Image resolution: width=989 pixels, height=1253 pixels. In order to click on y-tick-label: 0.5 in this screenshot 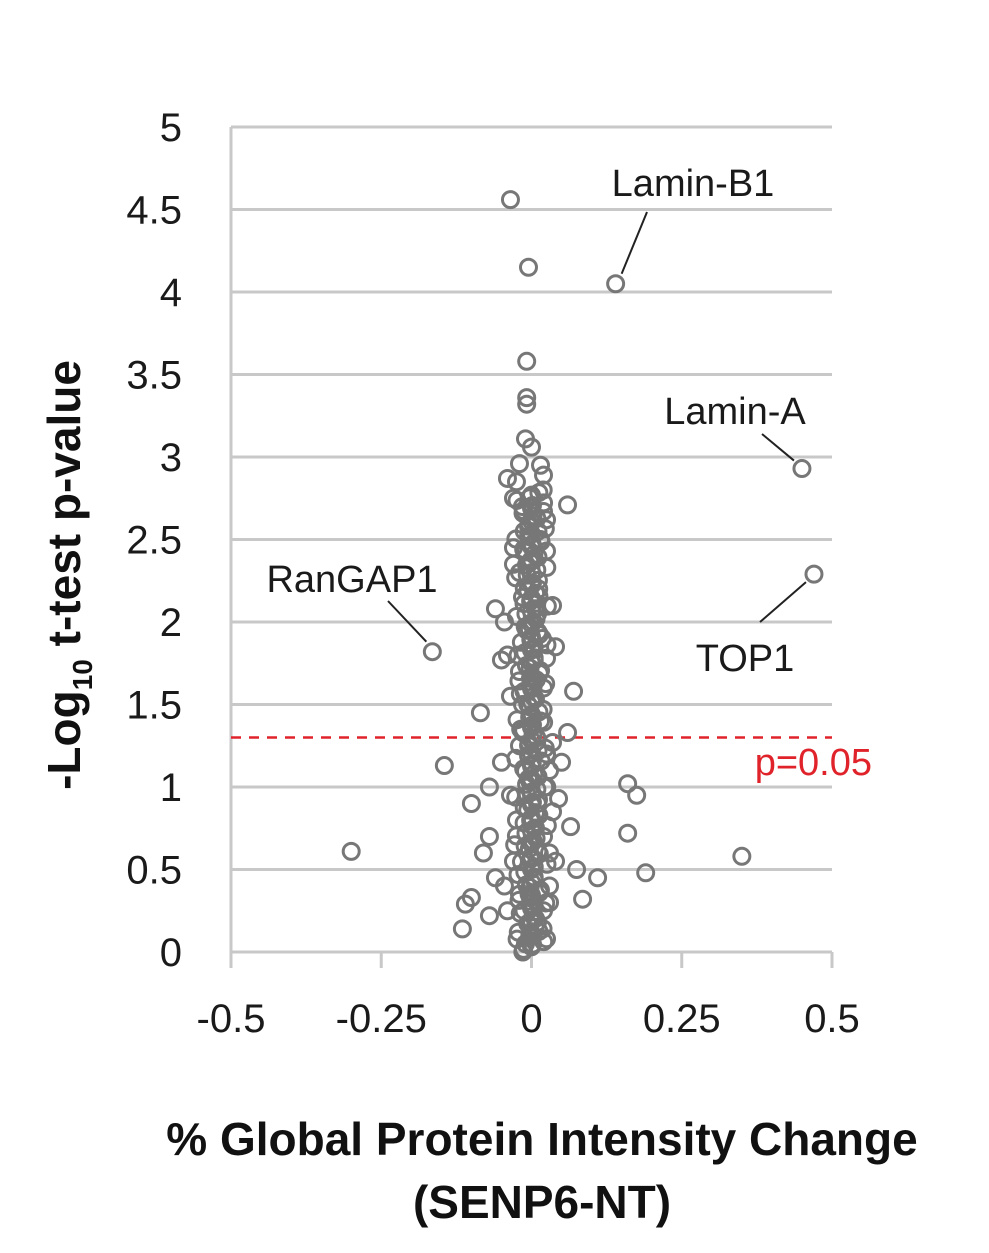, I will do `click(154, 871)`.